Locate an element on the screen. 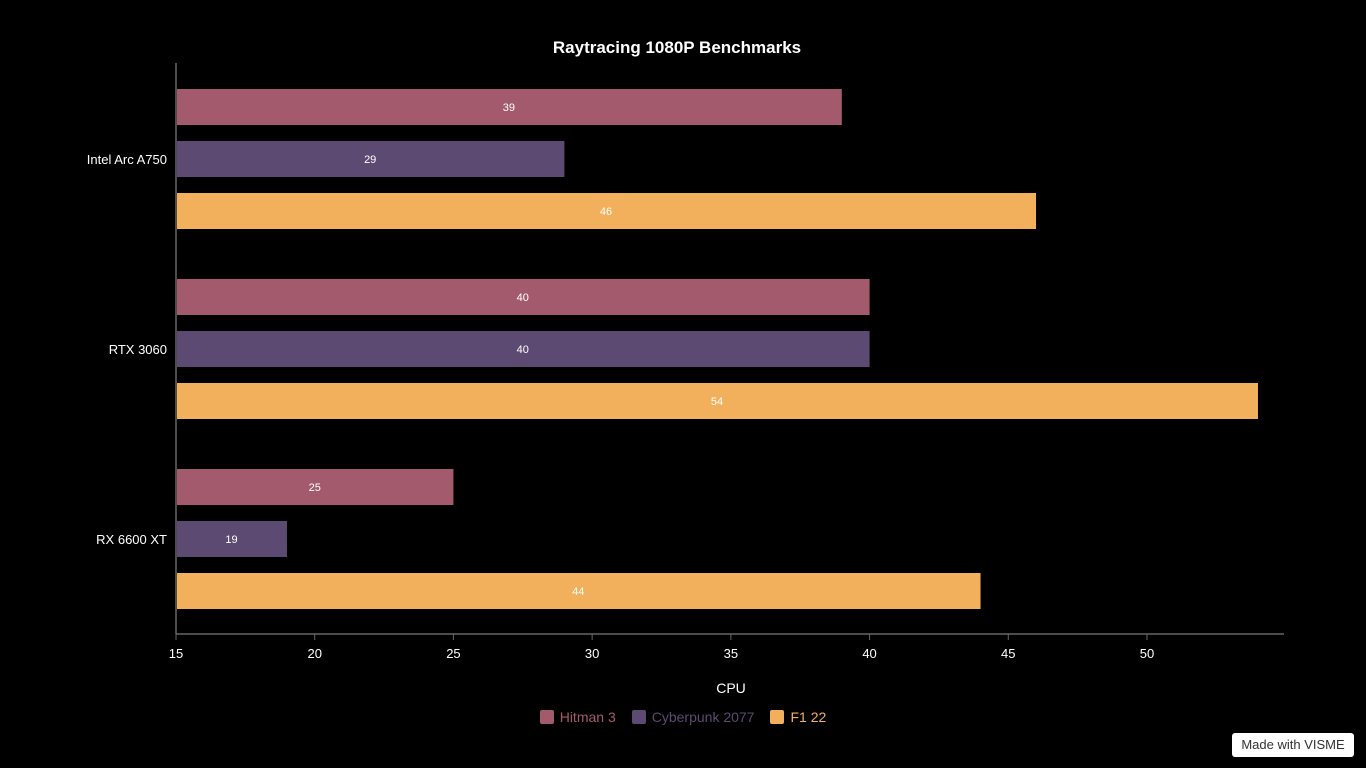 The height and width of the screenshot is (768, 1366). category-labels-layer: Intel Arc A750 RTX 3060 RX 6600 XT is located at coordinates (127, 349).